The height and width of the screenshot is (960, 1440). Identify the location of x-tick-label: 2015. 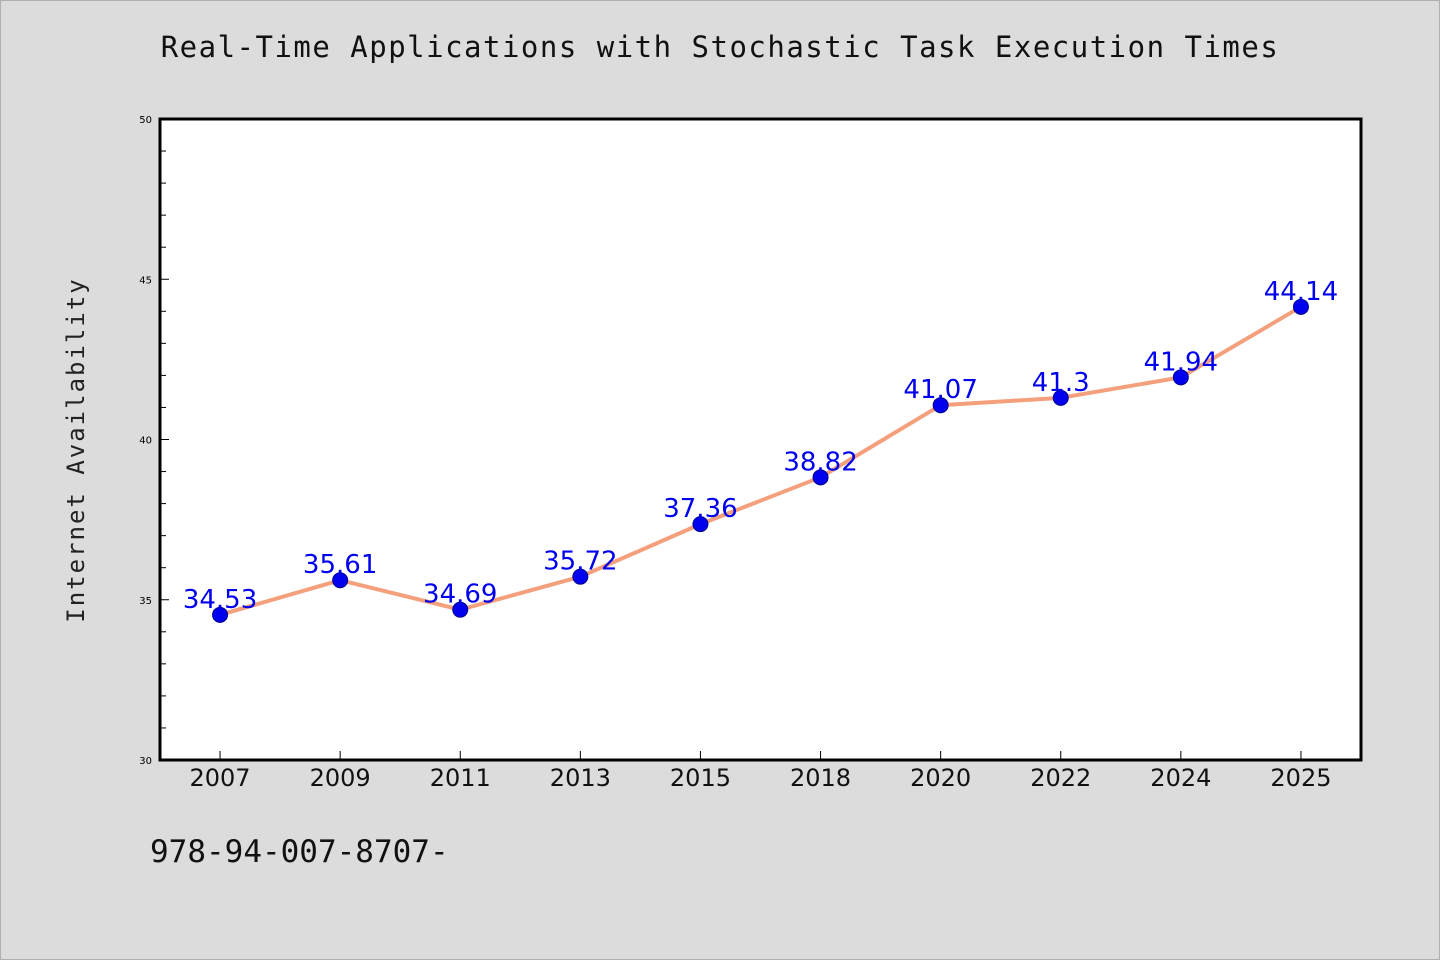
(700, 778).